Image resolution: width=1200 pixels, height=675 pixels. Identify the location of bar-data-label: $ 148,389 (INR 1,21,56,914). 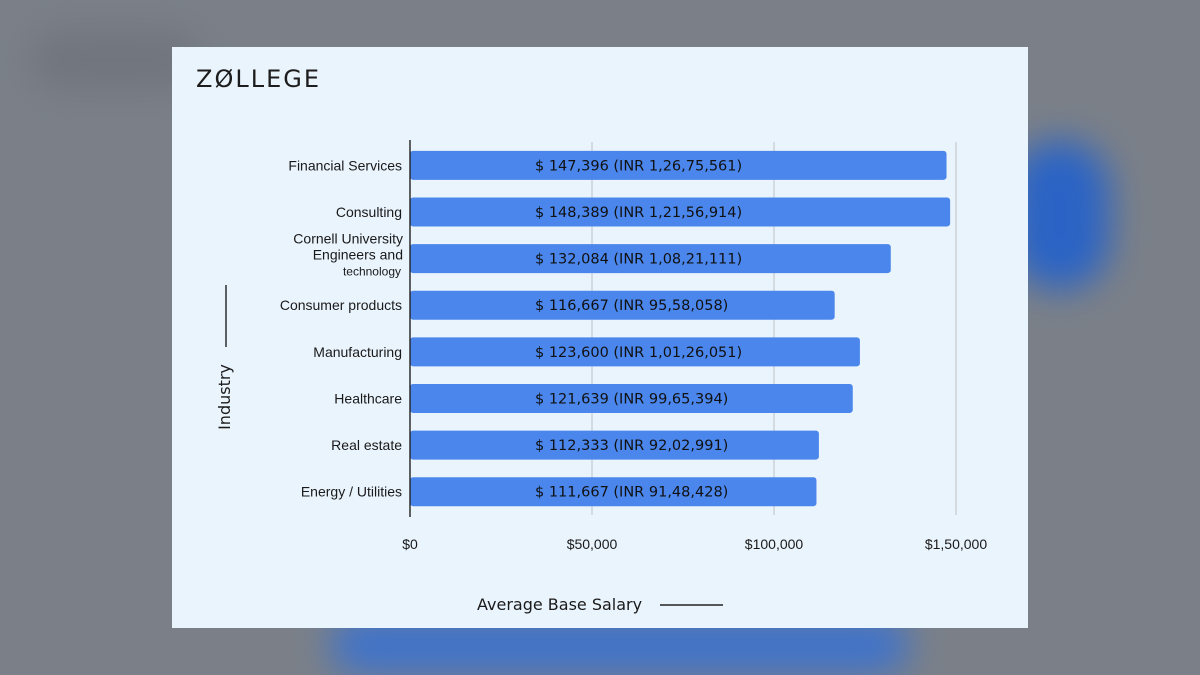
(638, 213).